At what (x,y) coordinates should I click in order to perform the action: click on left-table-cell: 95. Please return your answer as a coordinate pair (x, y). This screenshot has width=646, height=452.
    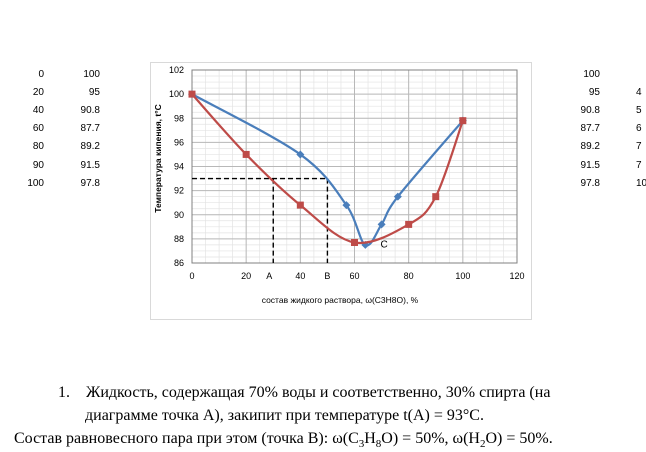
    Looking at the image, I should click on (94, 93).